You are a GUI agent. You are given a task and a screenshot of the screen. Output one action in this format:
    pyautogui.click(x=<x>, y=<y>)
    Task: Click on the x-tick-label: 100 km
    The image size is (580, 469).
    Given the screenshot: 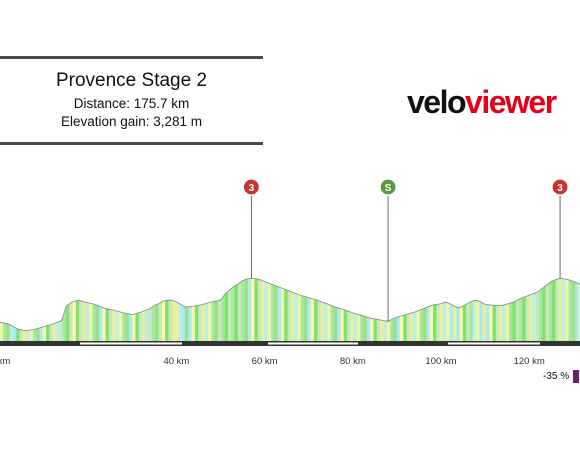 What is the action you would take?
    pyautogui.click(x=440, y=361)
    